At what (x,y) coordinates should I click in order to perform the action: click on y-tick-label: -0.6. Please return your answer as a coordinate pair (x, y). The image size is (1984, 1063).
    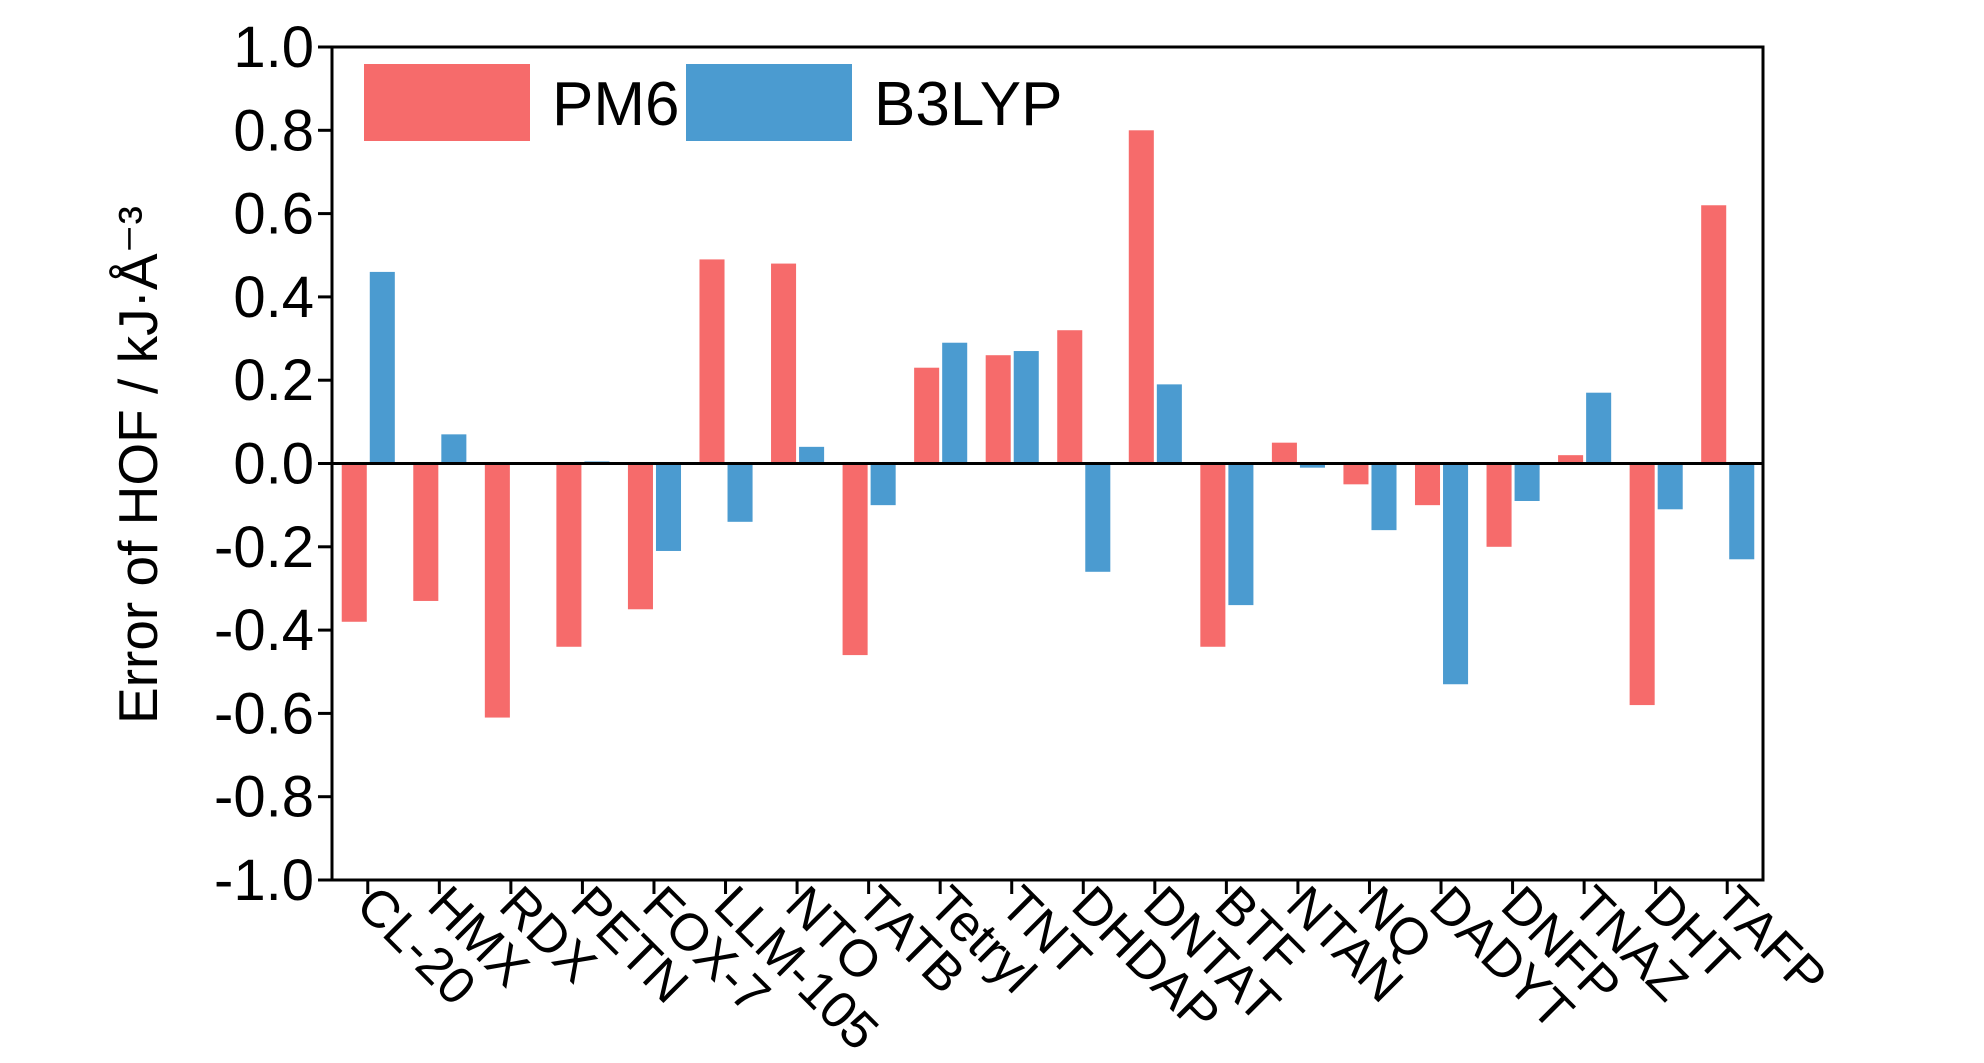
    Looking at the image, I should click on (264, 713).